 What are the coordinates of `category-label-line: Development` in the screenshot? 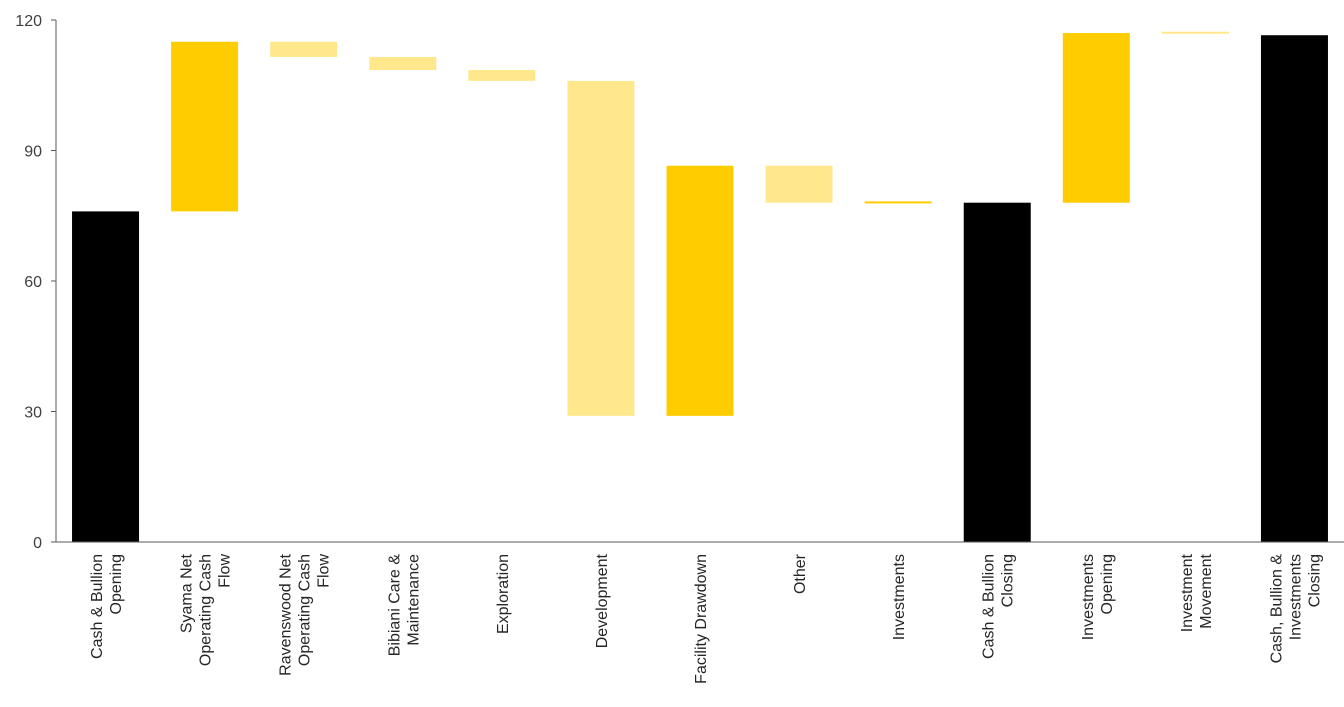 It's located at (602, 600).